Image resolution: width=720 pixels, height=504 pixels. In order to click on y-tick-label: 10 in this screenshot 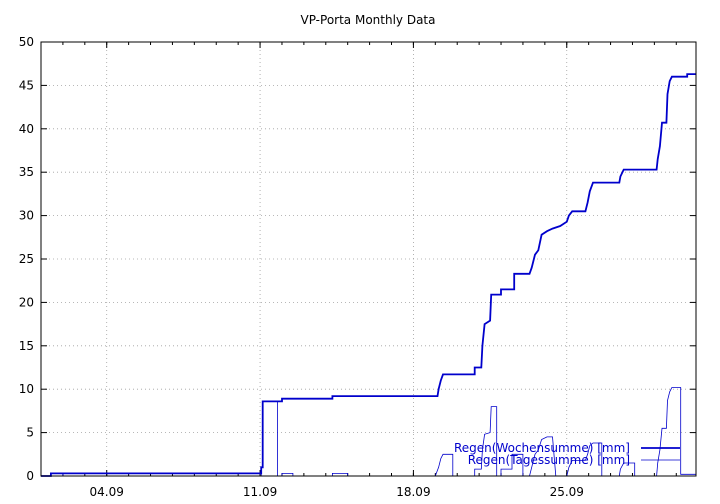, I will do `click(26, 389)`.